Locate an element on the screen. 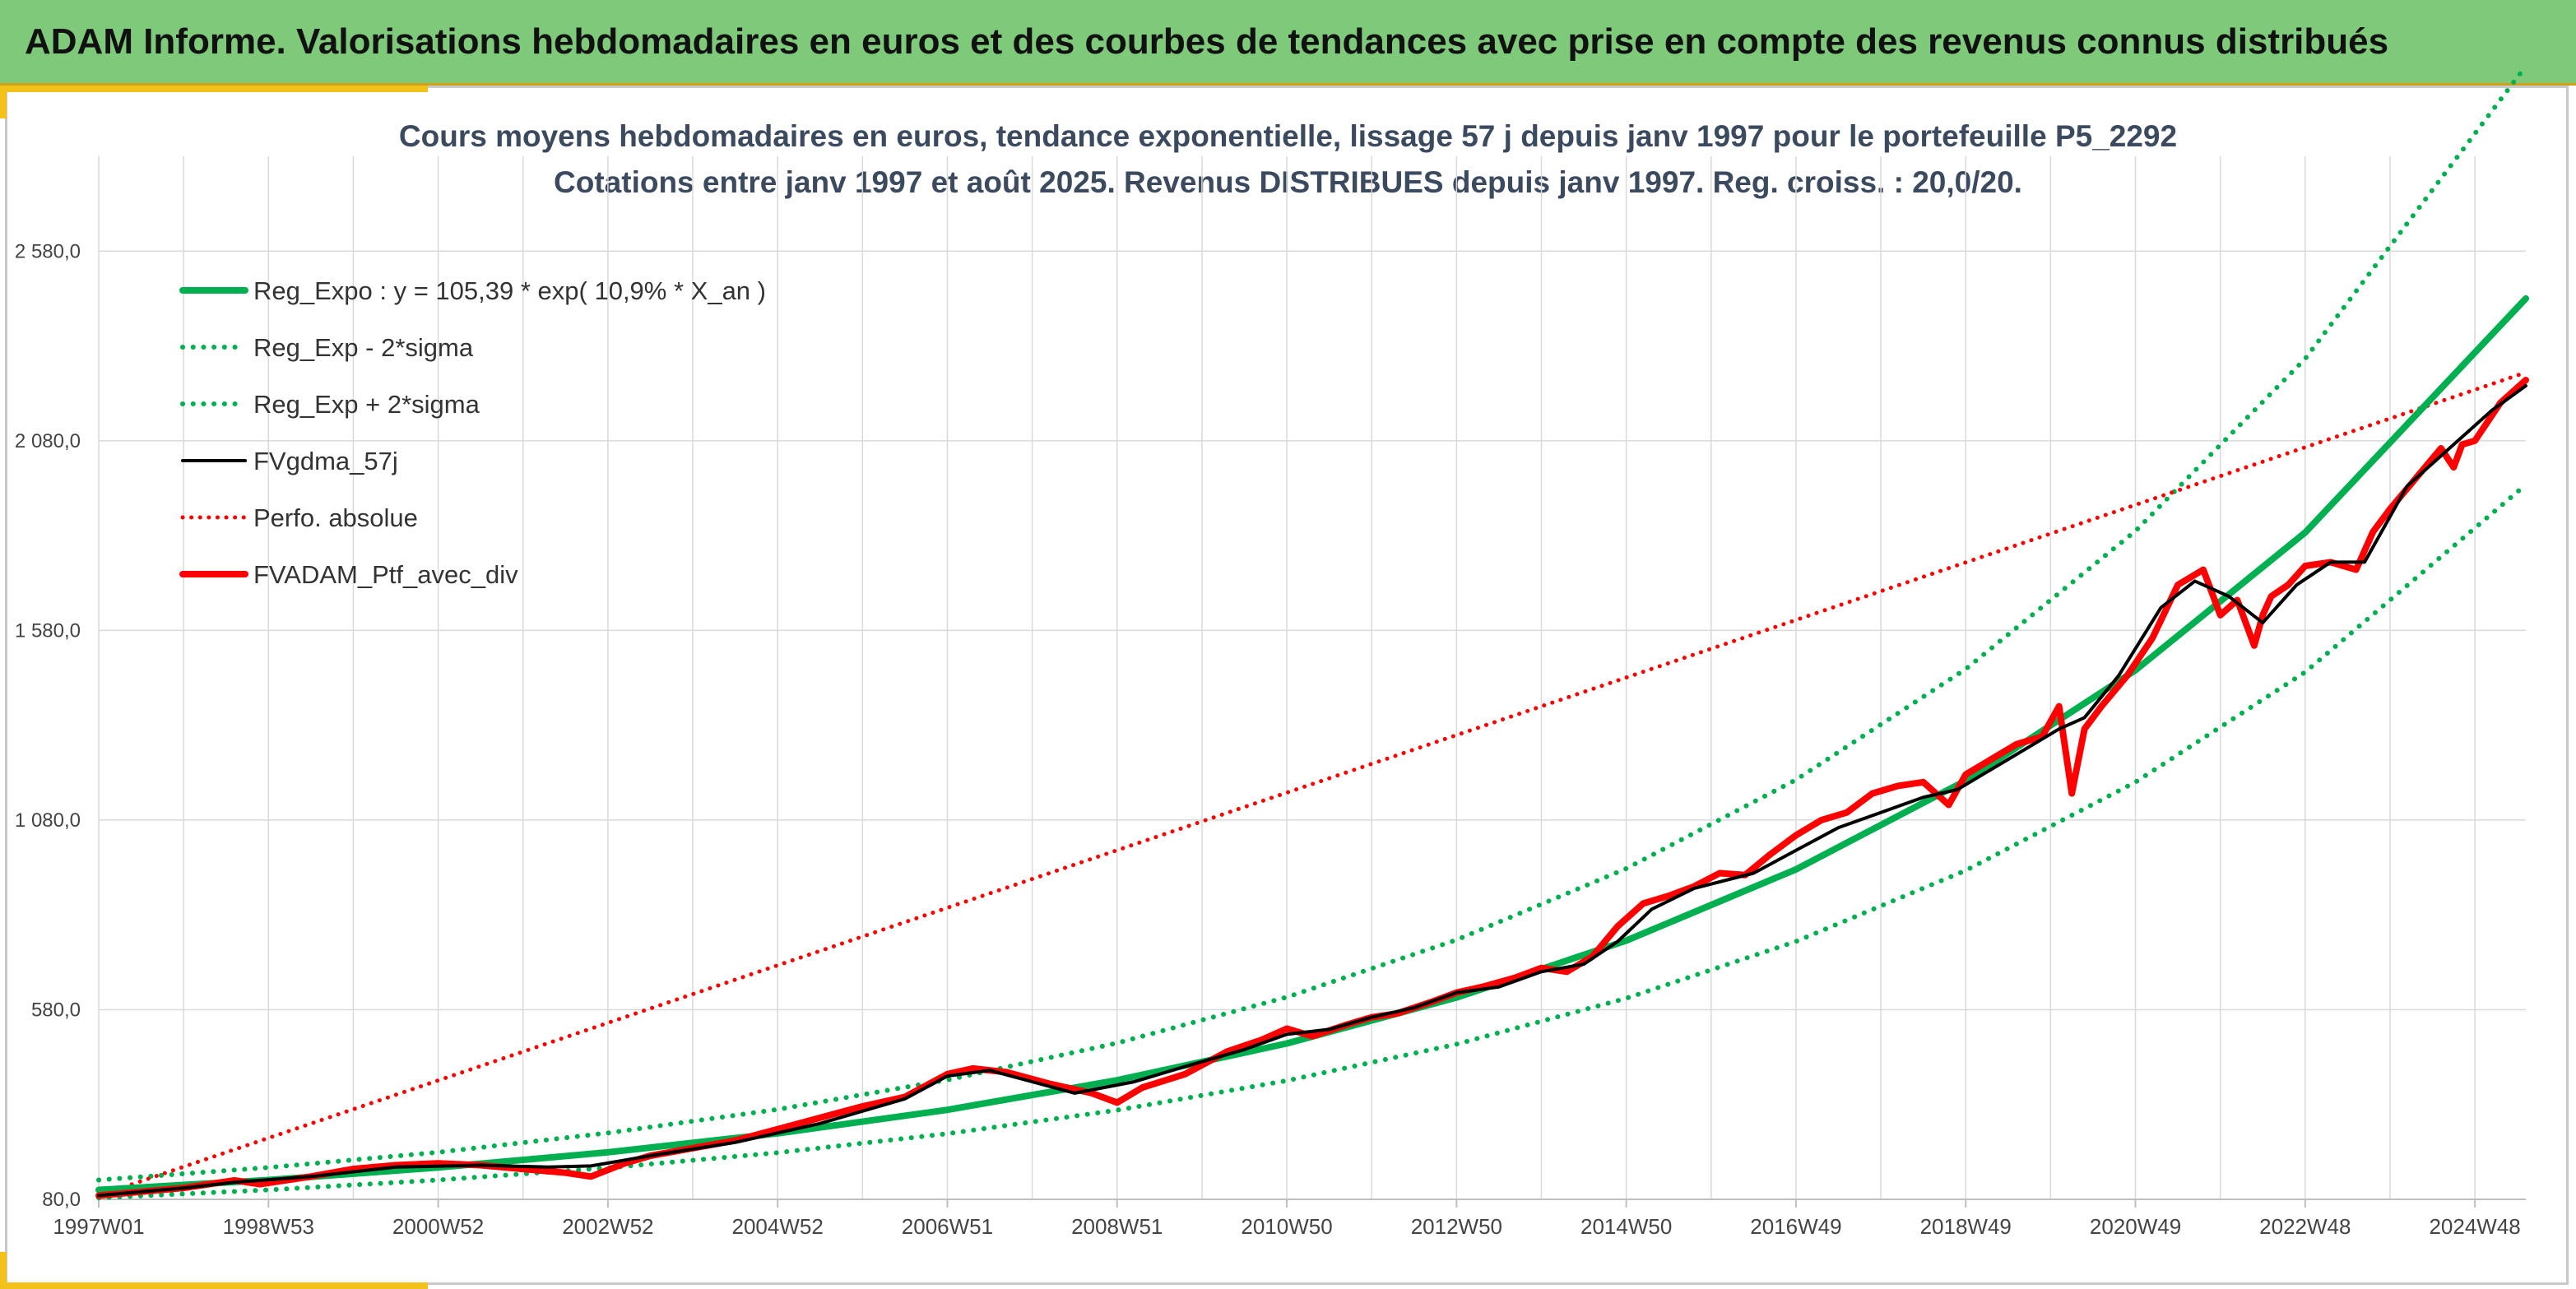  x-tick-label: 2018W49 is located at coordinates (1966, 1226).